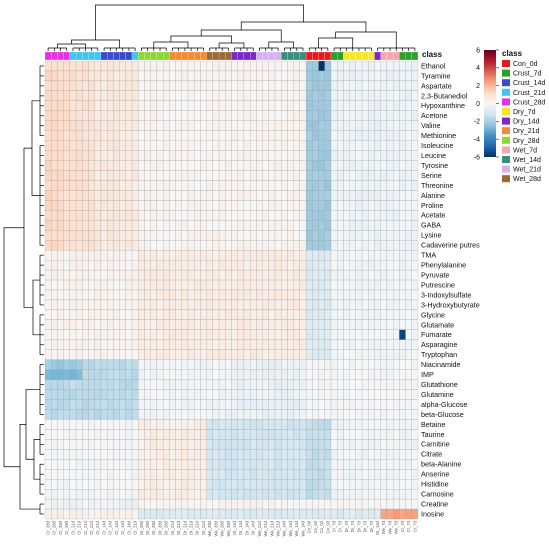  I want to click on column-label: Cr_28d, so click(54, 527).